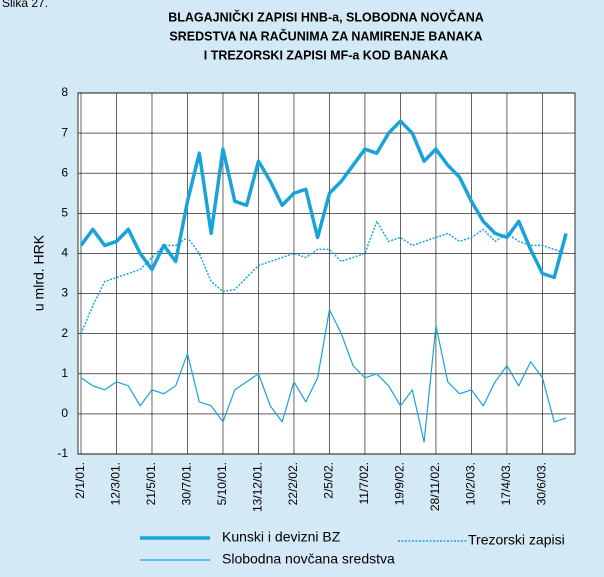 The height and width of the screenshot is (577, 604). I want to click on x-tick-label: 11/7/02., so click(364, 483).